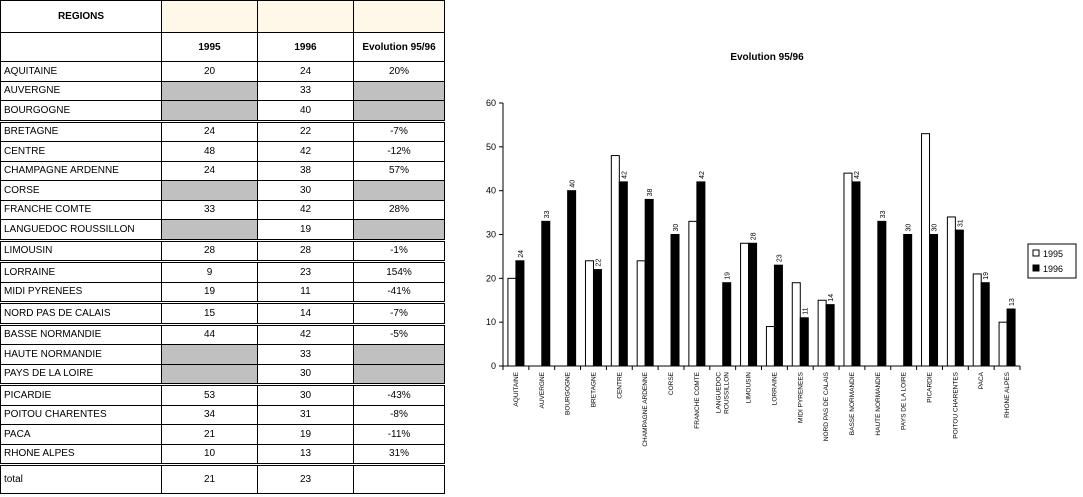 The width and height of the screenshot is (1083, 497). I want to click on evolution-value: 31%, so click(399, 454).